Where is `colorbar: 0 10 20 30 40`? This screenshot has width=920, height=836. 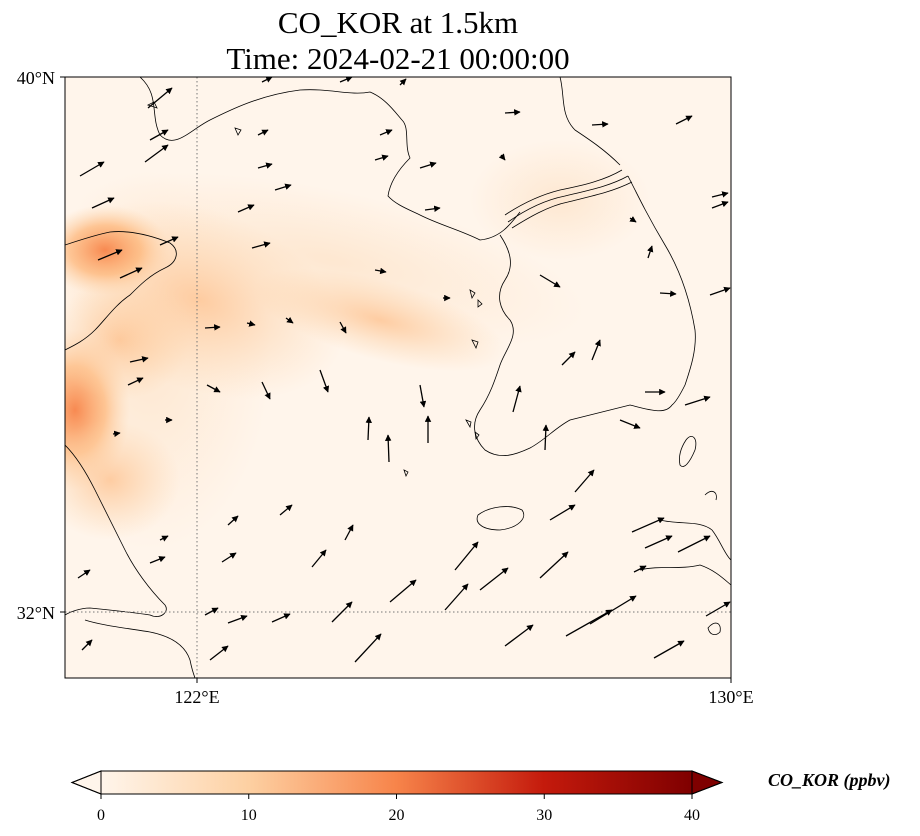
colorbar: 0 10 20 30 40 is located at coordinates (397, 797).